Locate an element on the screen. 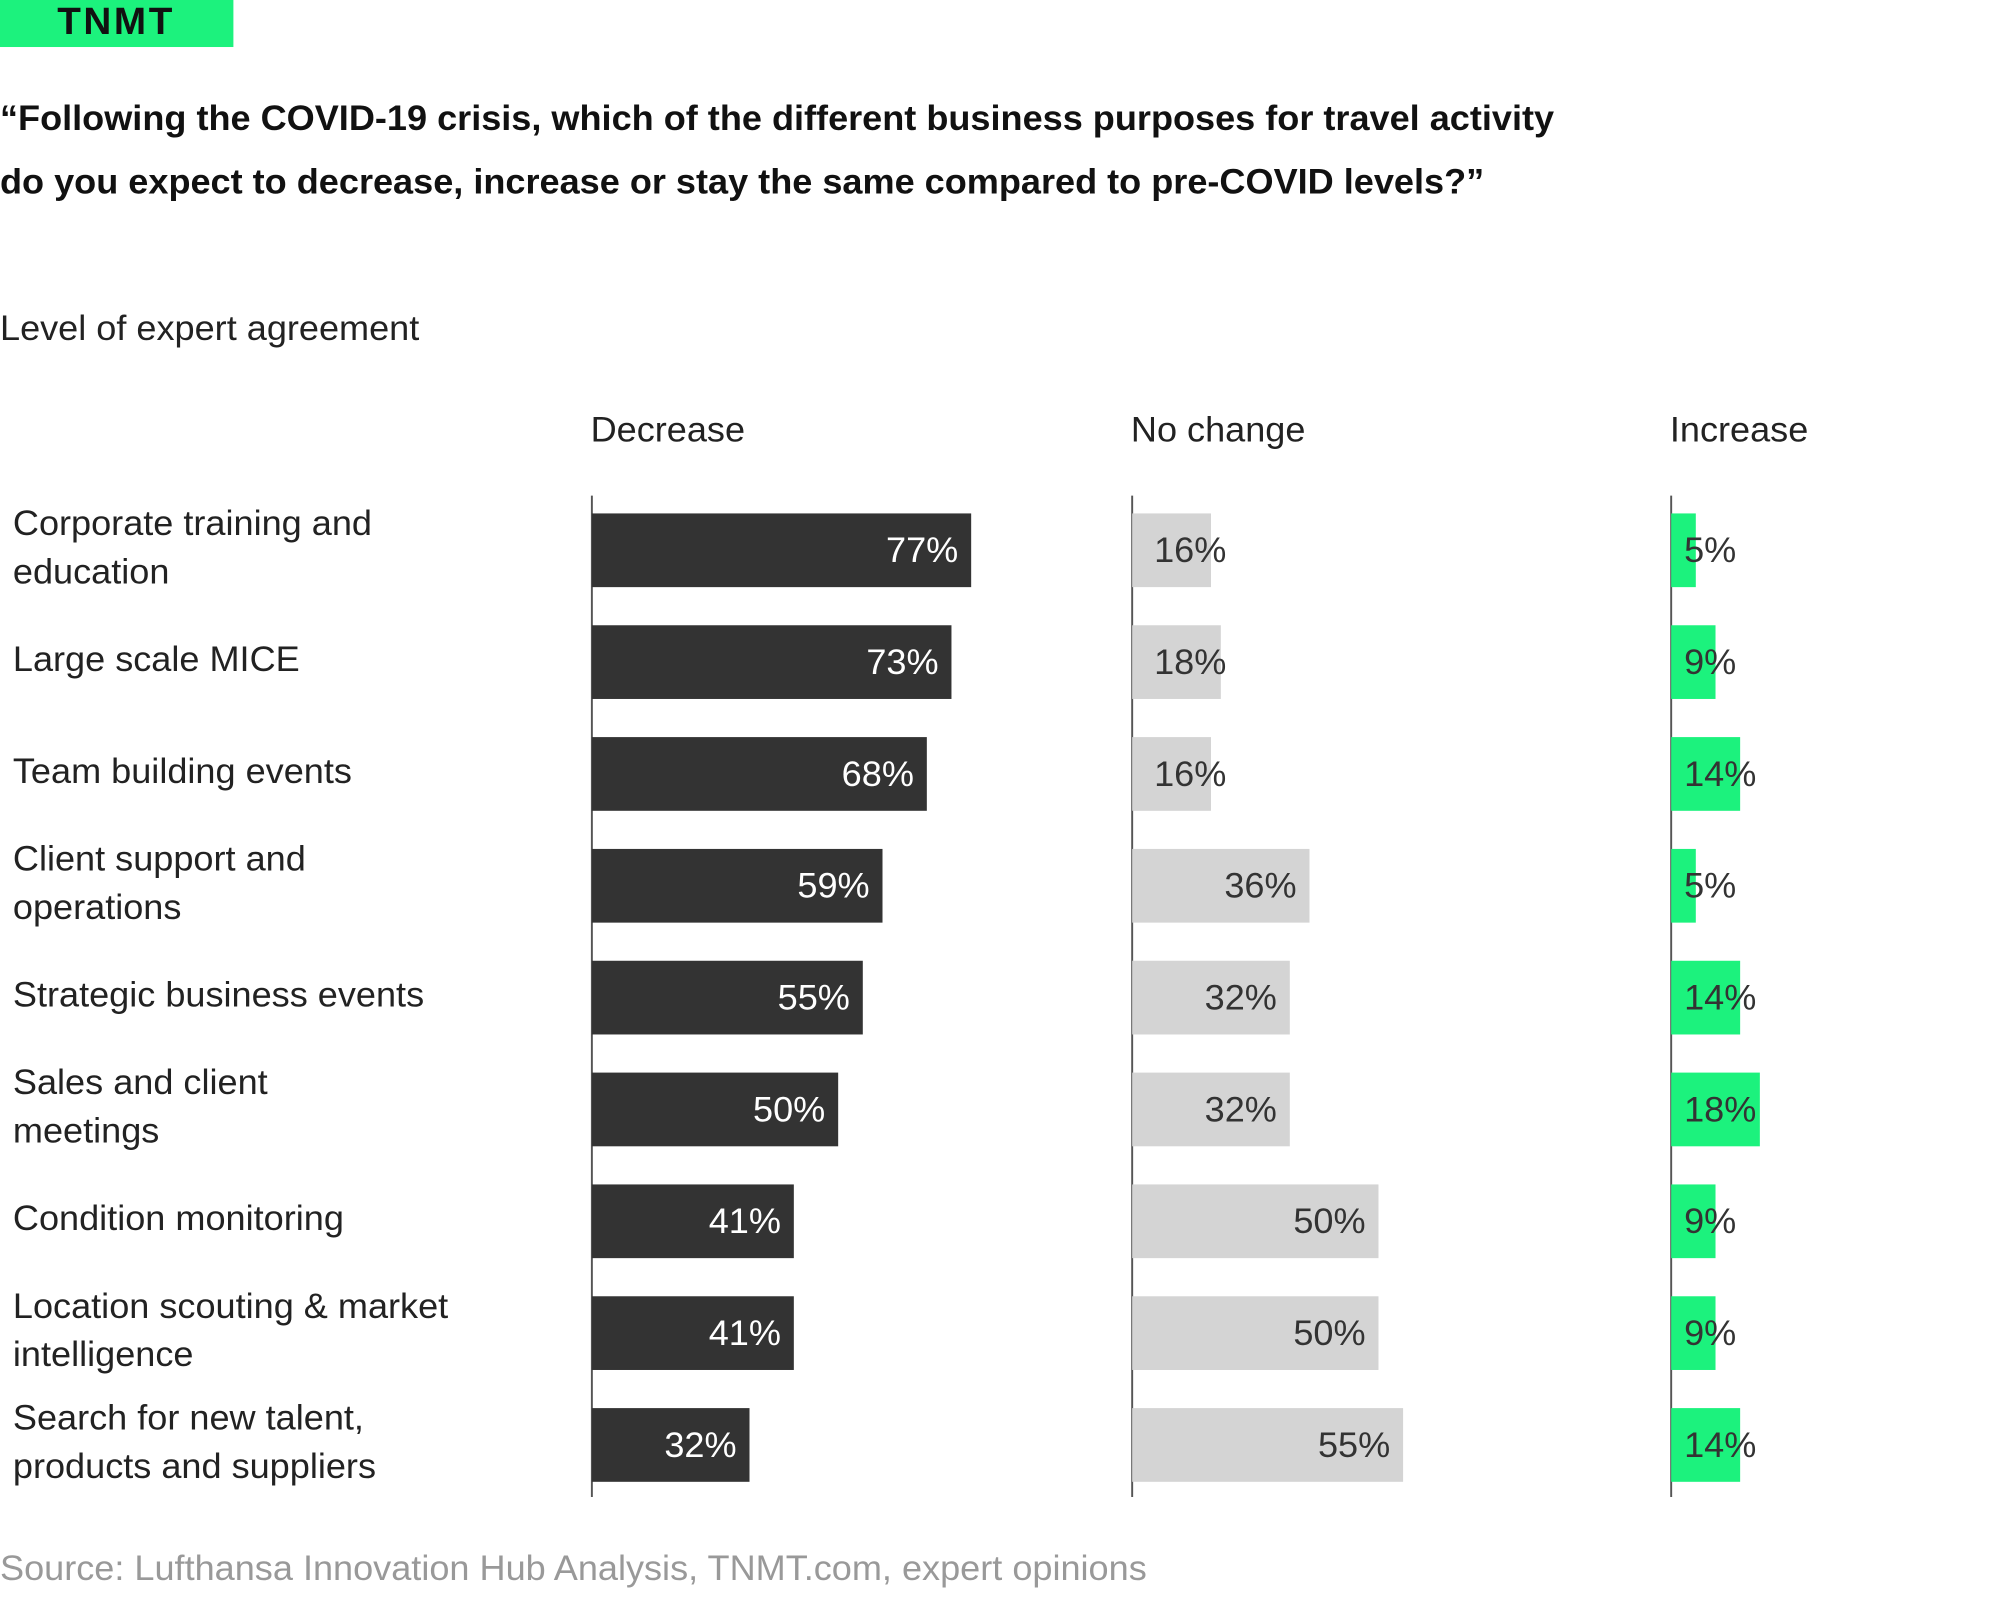  category-line: Sales and client is located at coordinates (140, 1083).